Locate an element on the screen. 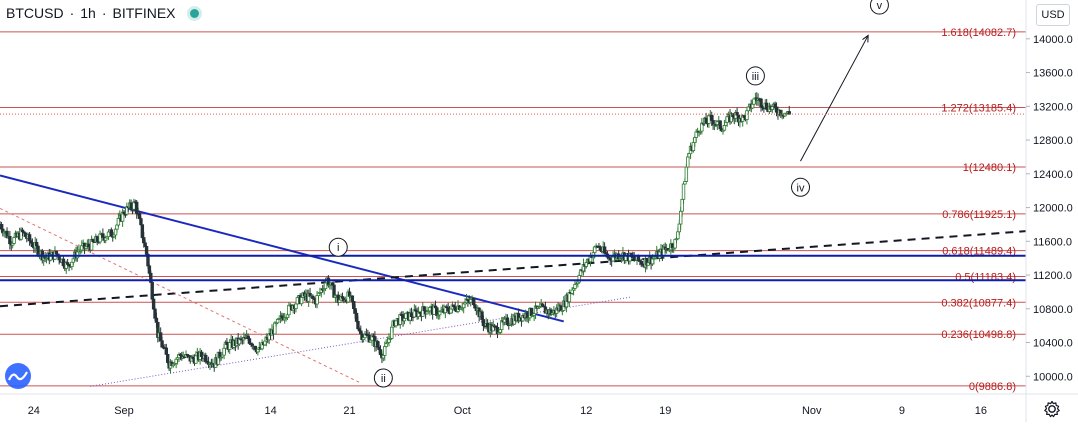  y-tick-label: 10800.0 is located at coordinates (1053, 310).